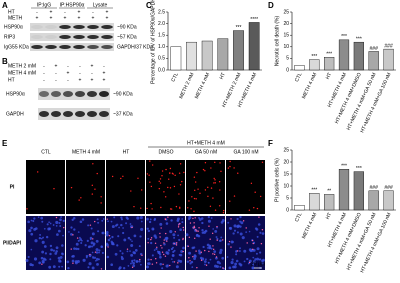 This screenshot has width=400, height=283. I want to click on sign: -, so click(44, 66).